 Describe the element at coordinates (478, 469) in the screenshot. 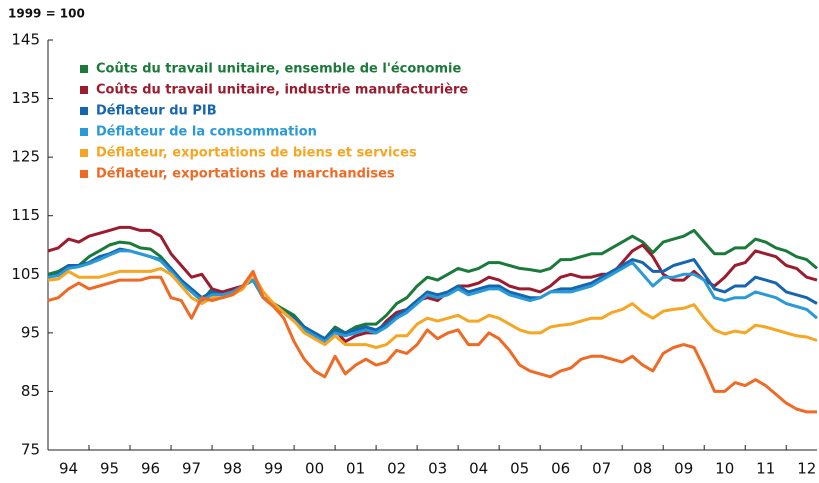

I see `x-tick-label: 04` at that location.